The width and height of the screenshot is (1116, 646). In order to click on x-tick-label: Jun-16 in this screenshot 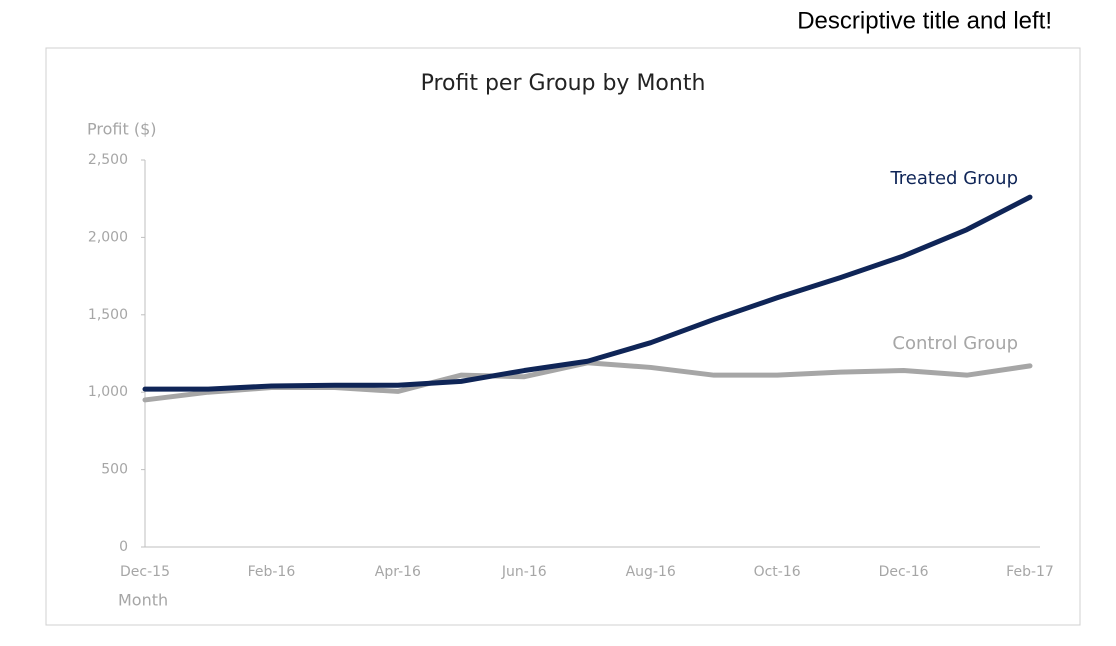, I will do `click(524, 572)`.